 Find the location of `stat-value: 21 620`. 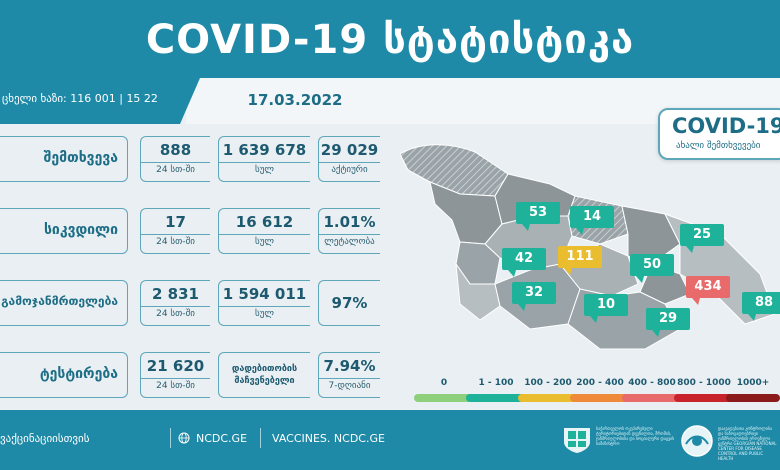

stat-value: 21 620 is located at coordinates (175, 366).